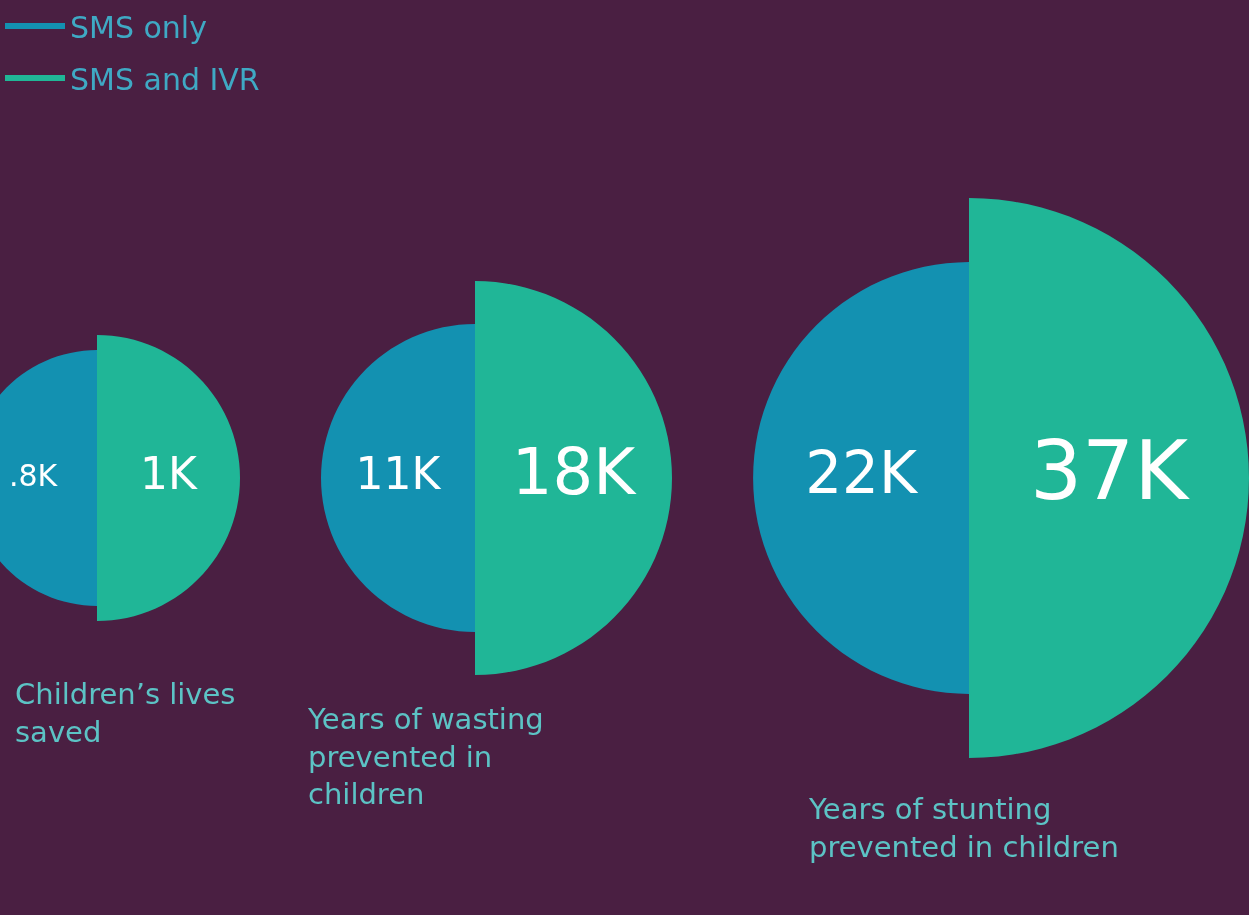  What do you see at coordinates (169, 473) in the screenshot?
I see `data-label: 1K` at bounding box center [169, 473].